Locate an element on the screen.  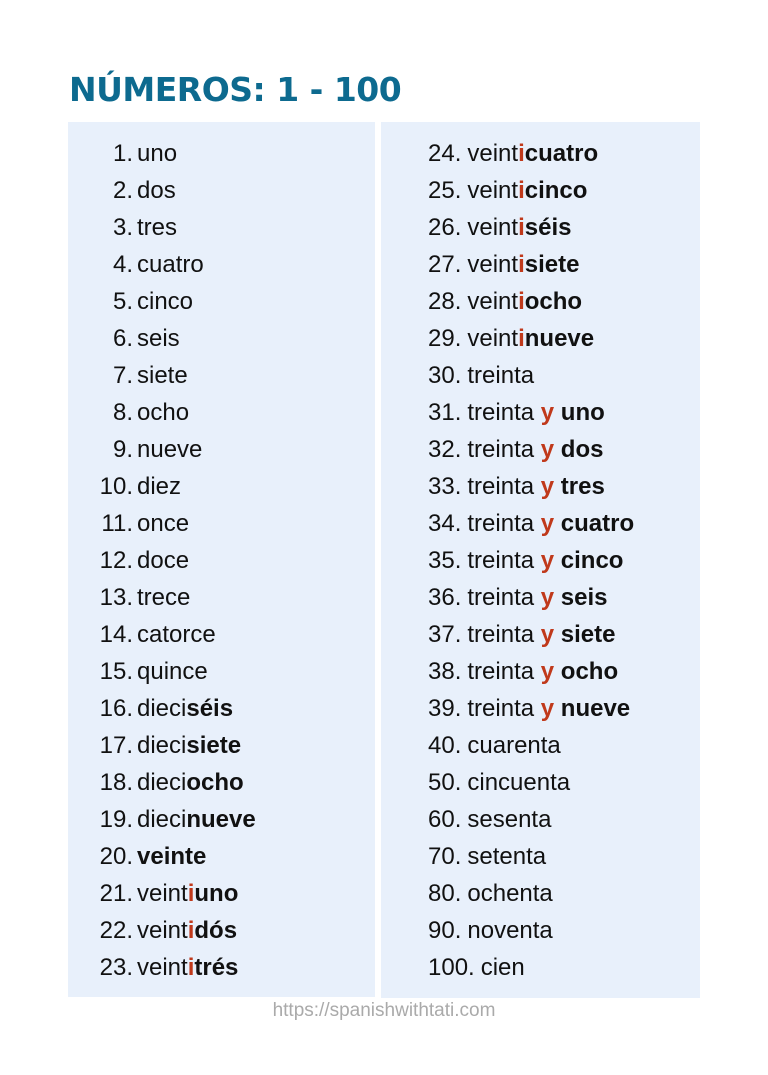
word-part: cuarenta is located at coordinates (514, 745).